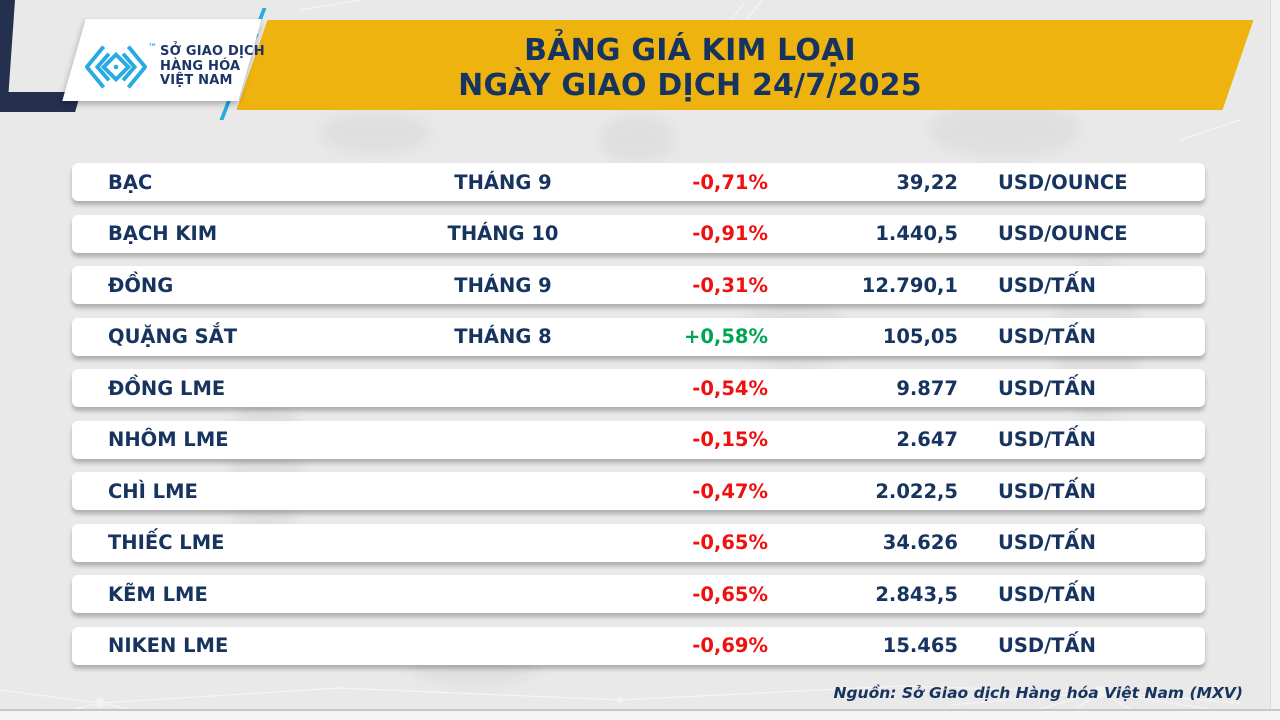 This screenshot has height=720, width=1280. What do you see at coordinates (158, 594) in the screenshot?
I see `commodity-name: KẼM LME` at bounding box center [158, 594].